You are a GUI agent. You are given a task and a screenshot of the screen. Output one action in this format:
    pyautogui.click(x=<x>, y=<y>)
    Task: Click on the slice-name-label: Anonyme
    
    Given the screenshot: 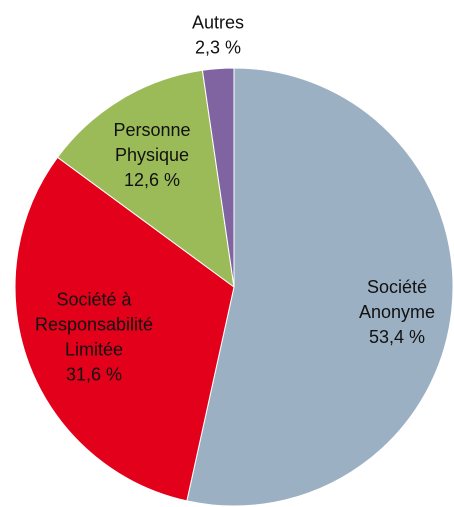 What is the action you would take?
    pyautogui.click(x=397, y=312)
    